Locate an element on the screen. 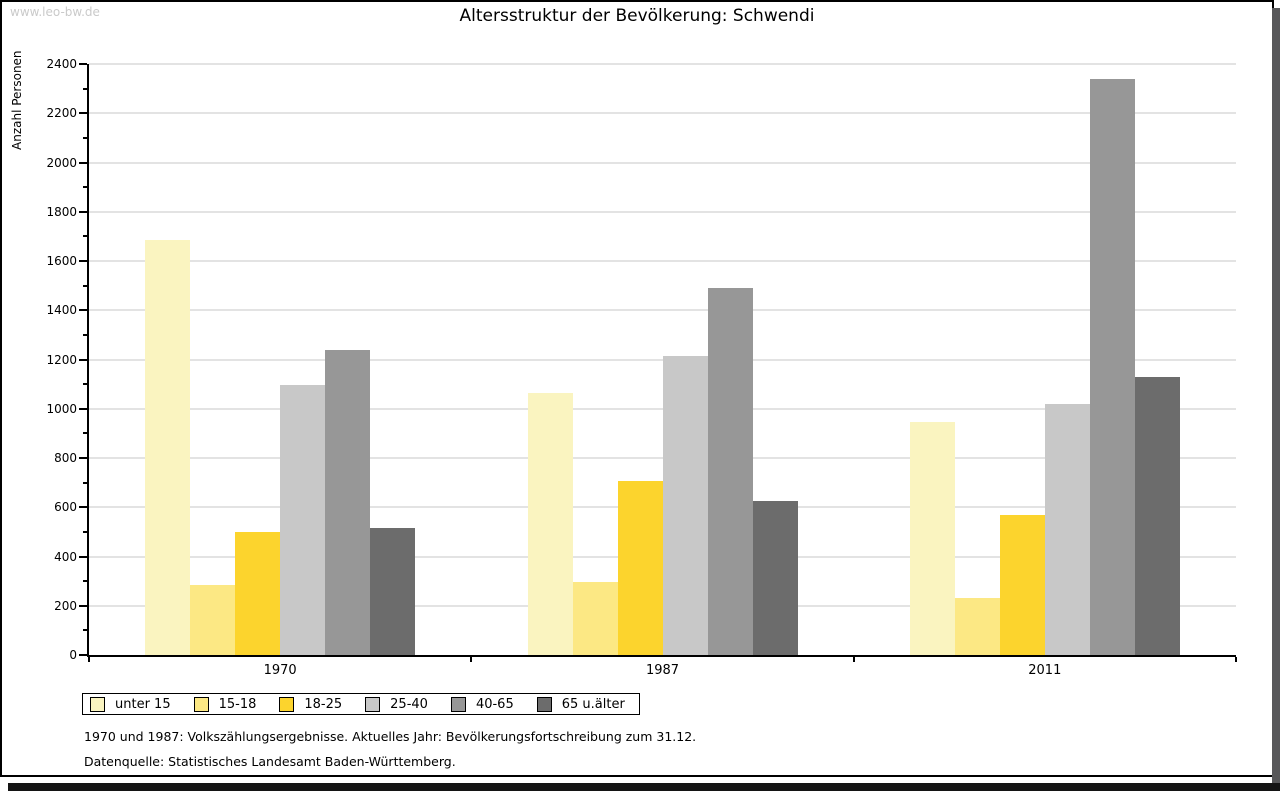 This screenshot has width=1280, height=791. bar-15-18-2011 is located at coordinates (977, 626).